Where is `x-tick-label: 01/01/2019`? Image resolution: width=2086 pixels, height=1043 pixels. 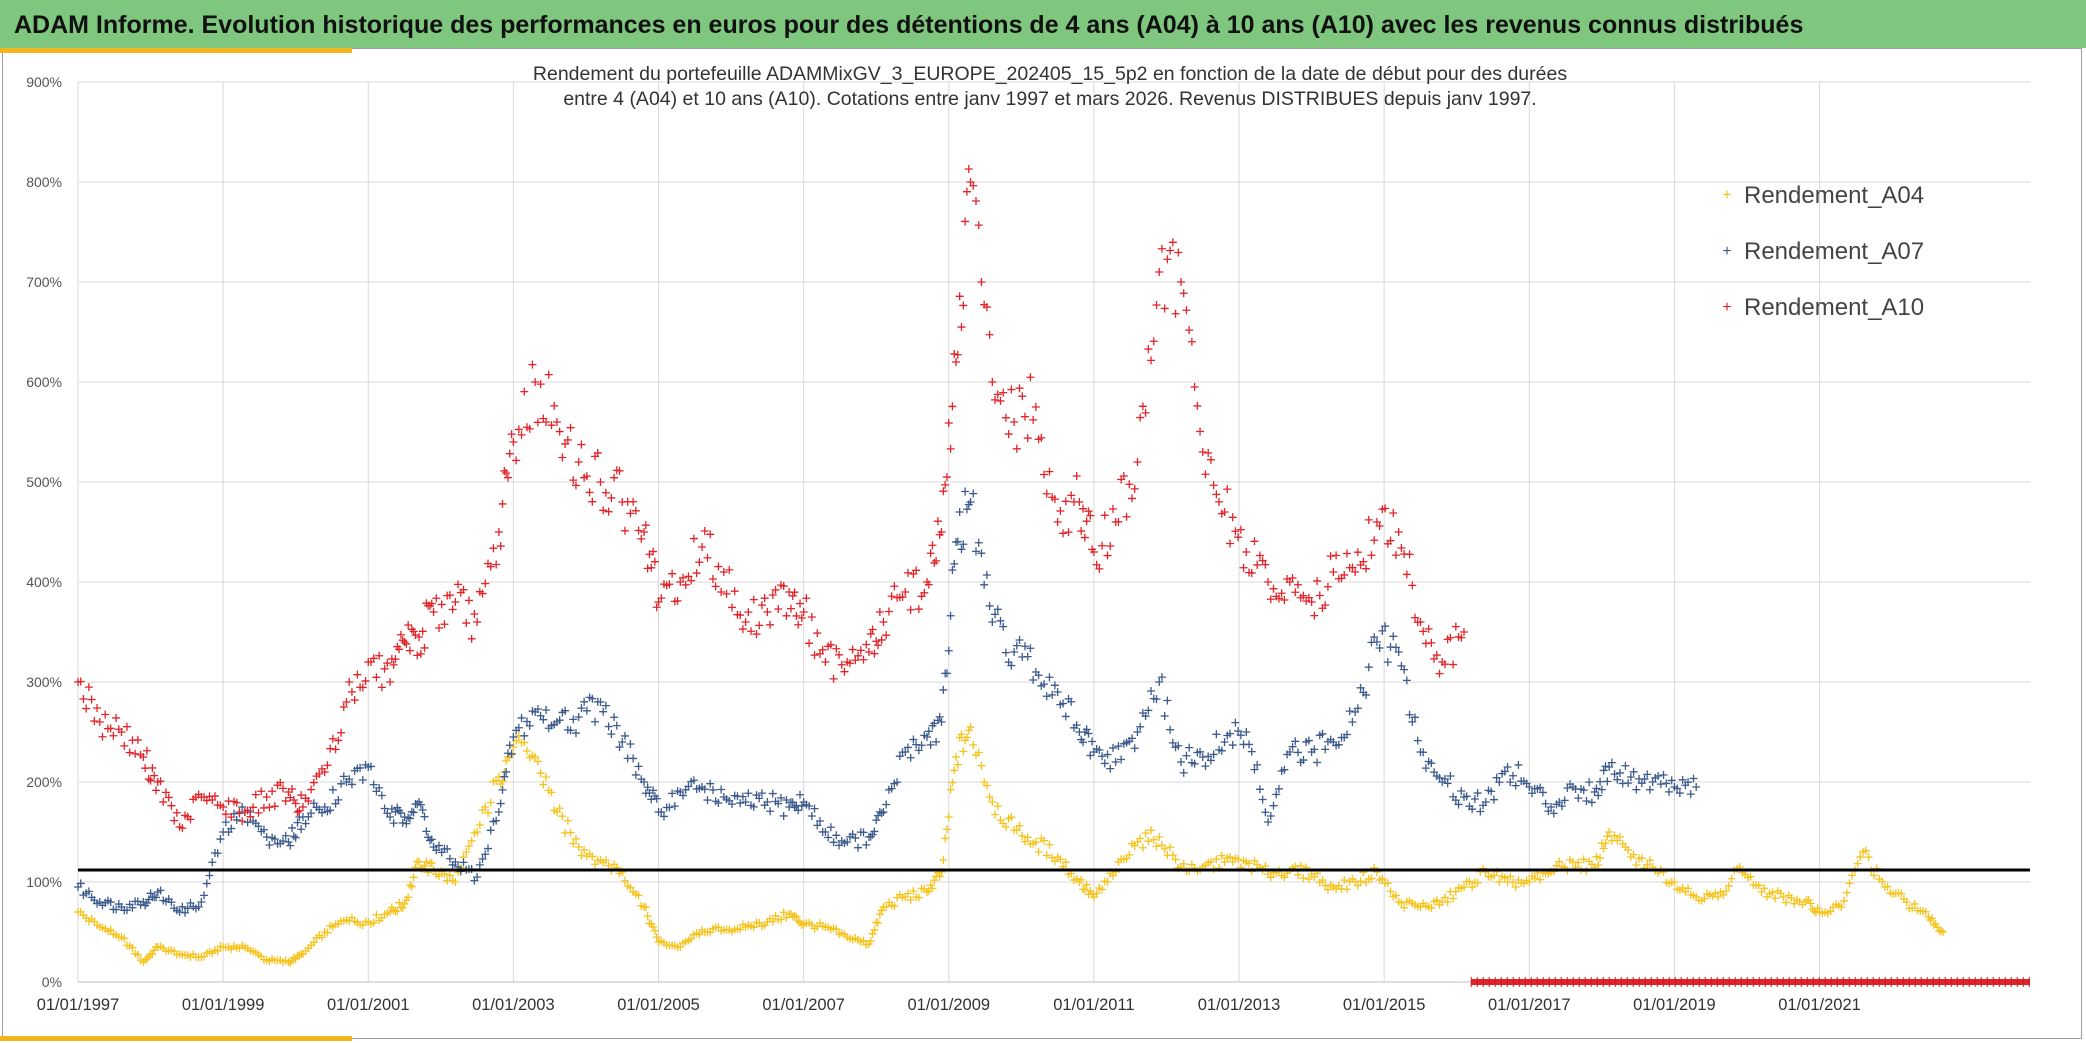 x-tick-label: 01/01/2019 is located at coordinates (1674, 1005).